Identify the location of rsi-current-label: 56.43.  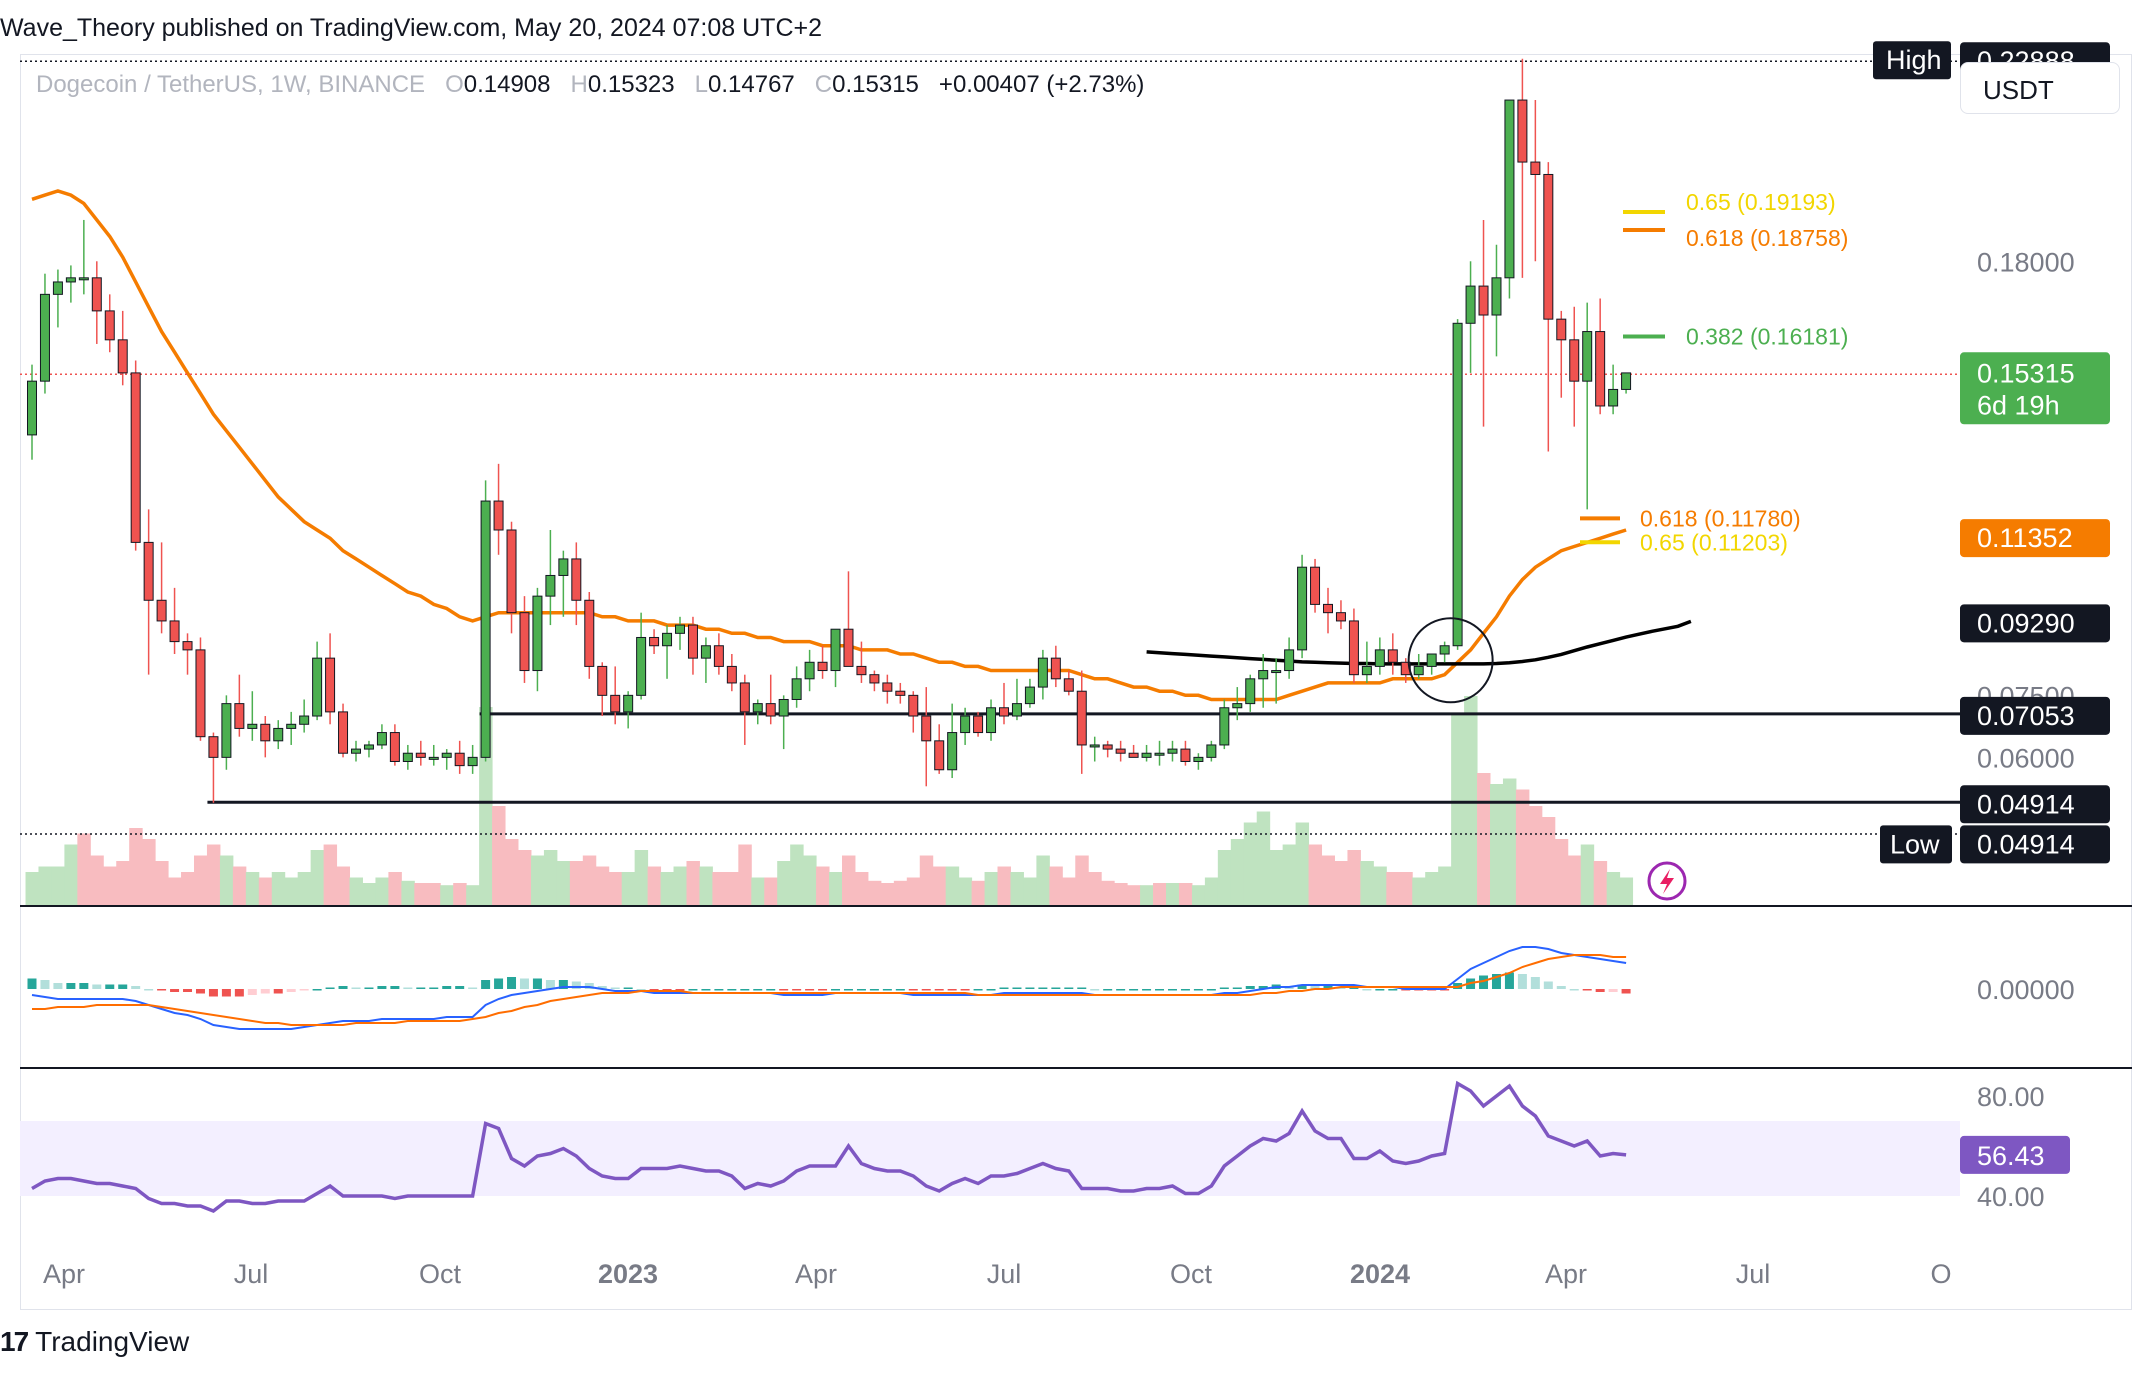
(2015, 1154).